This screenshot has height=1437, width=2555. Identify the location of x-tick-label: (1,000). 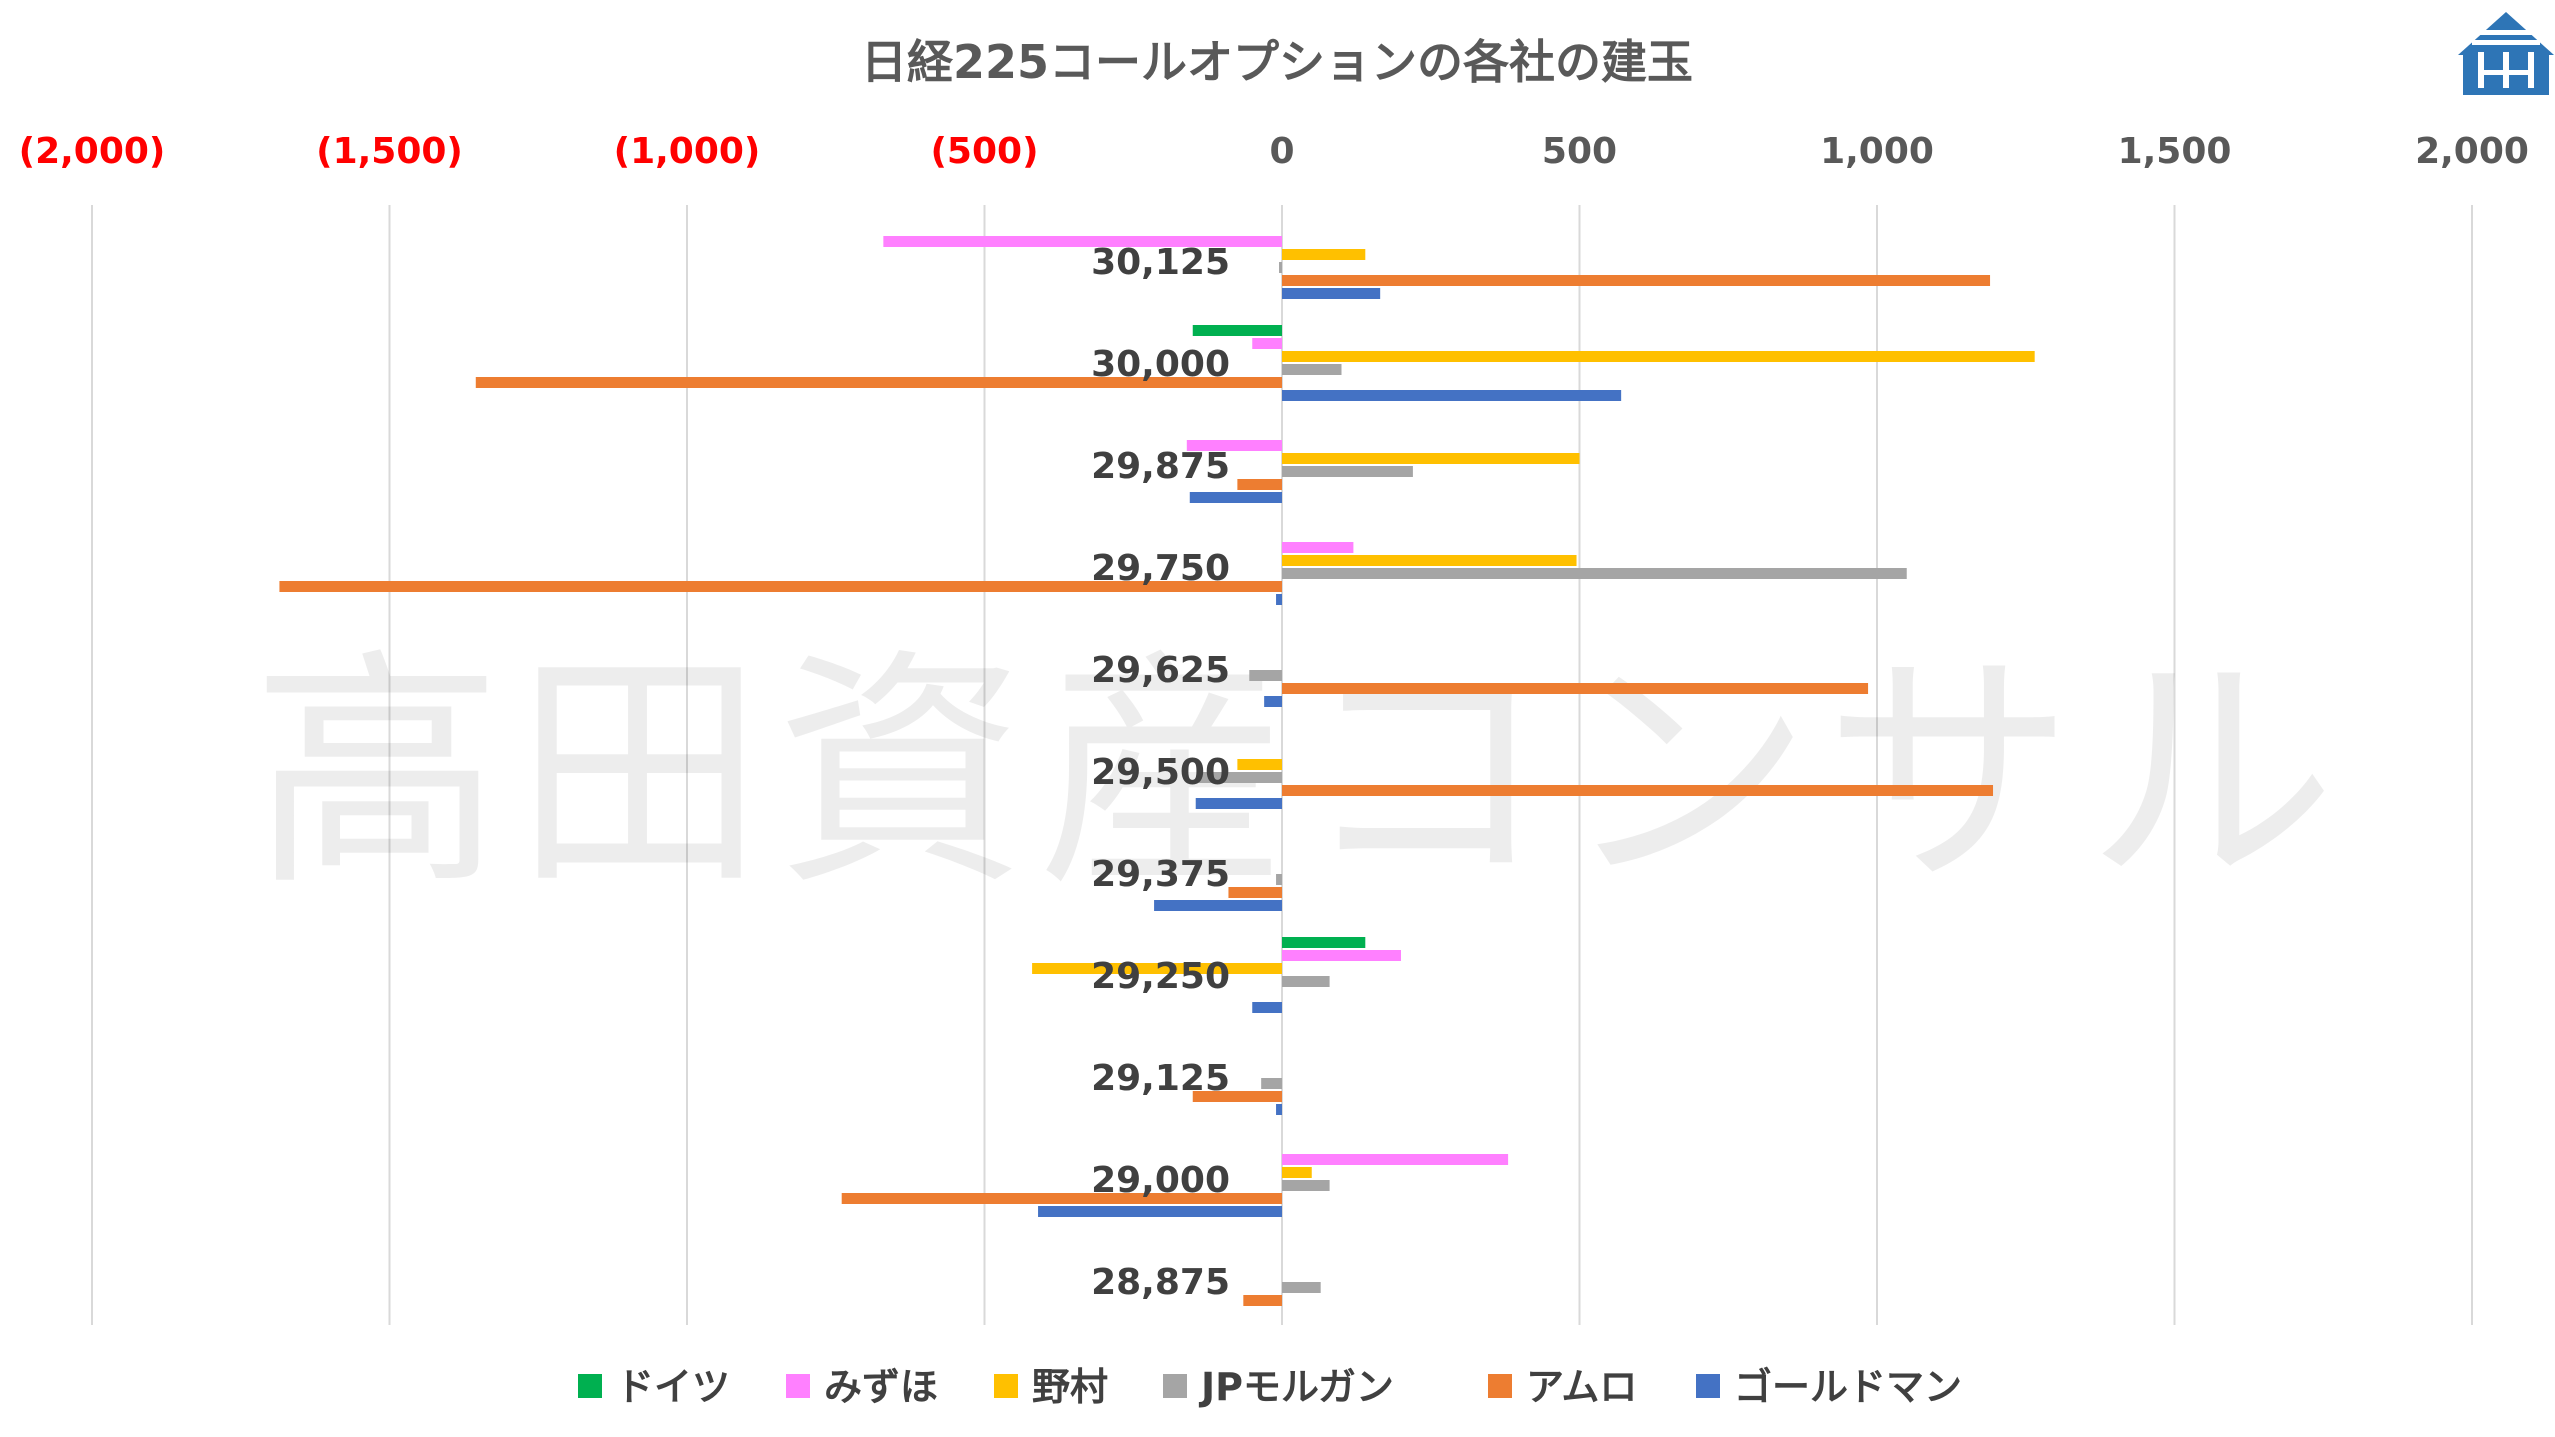
(687, 151).